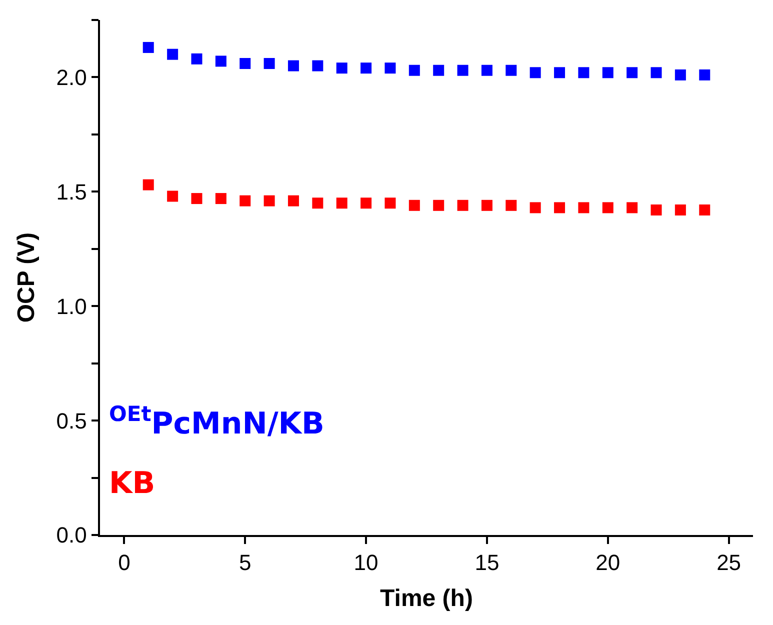  I want to click on x-tick-label: 5, so click(245, 563).